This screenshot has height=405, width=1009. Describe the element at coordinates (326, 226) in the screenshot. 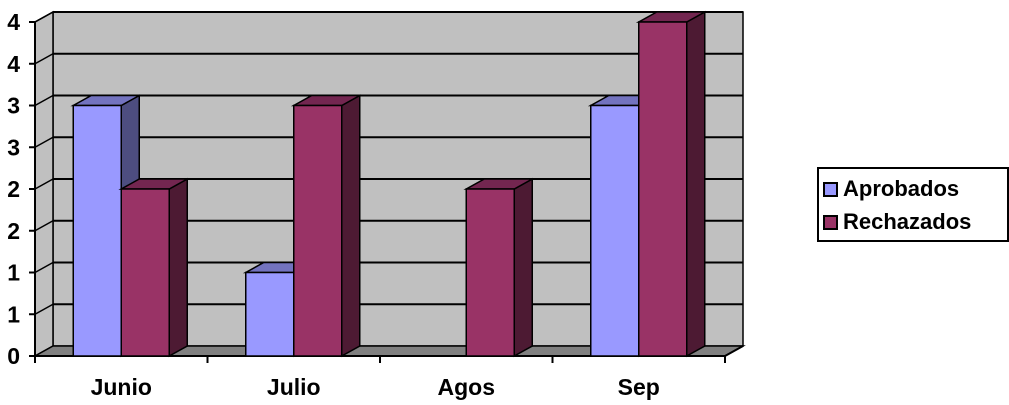

I see `bar-rechazados-julio` at that location.